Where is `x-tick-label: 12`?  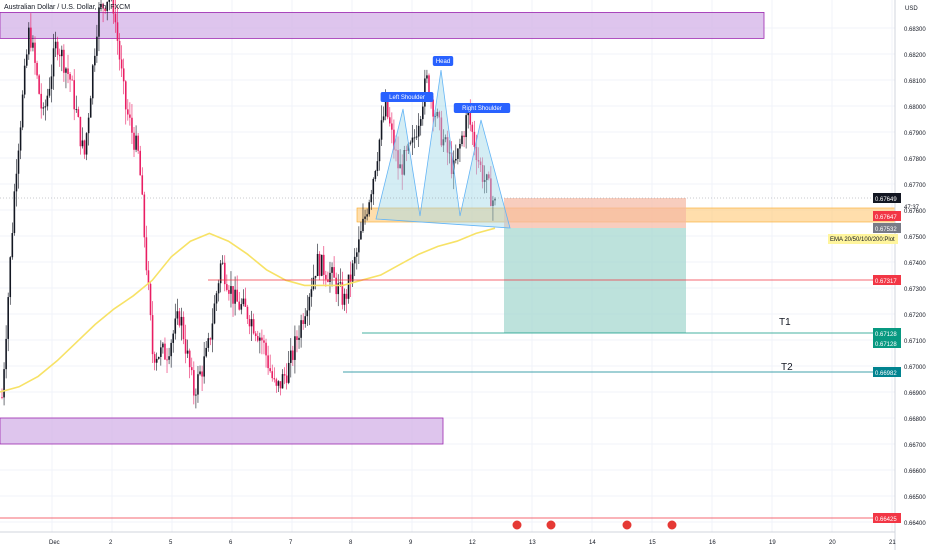
x-tick-label: 12 is located at coordinates (472, 543).